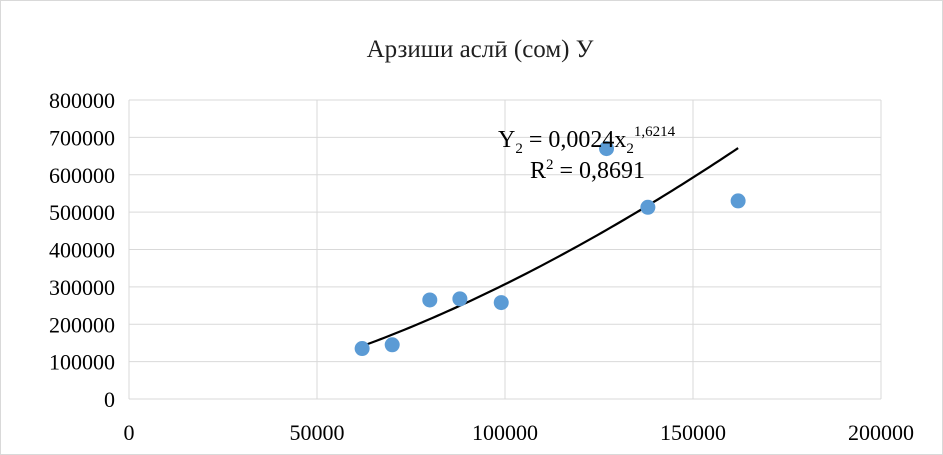 Image resolution: width=943 pixels, height=455 pixels. I want to click on equation-y: Y, so click(506, 140).